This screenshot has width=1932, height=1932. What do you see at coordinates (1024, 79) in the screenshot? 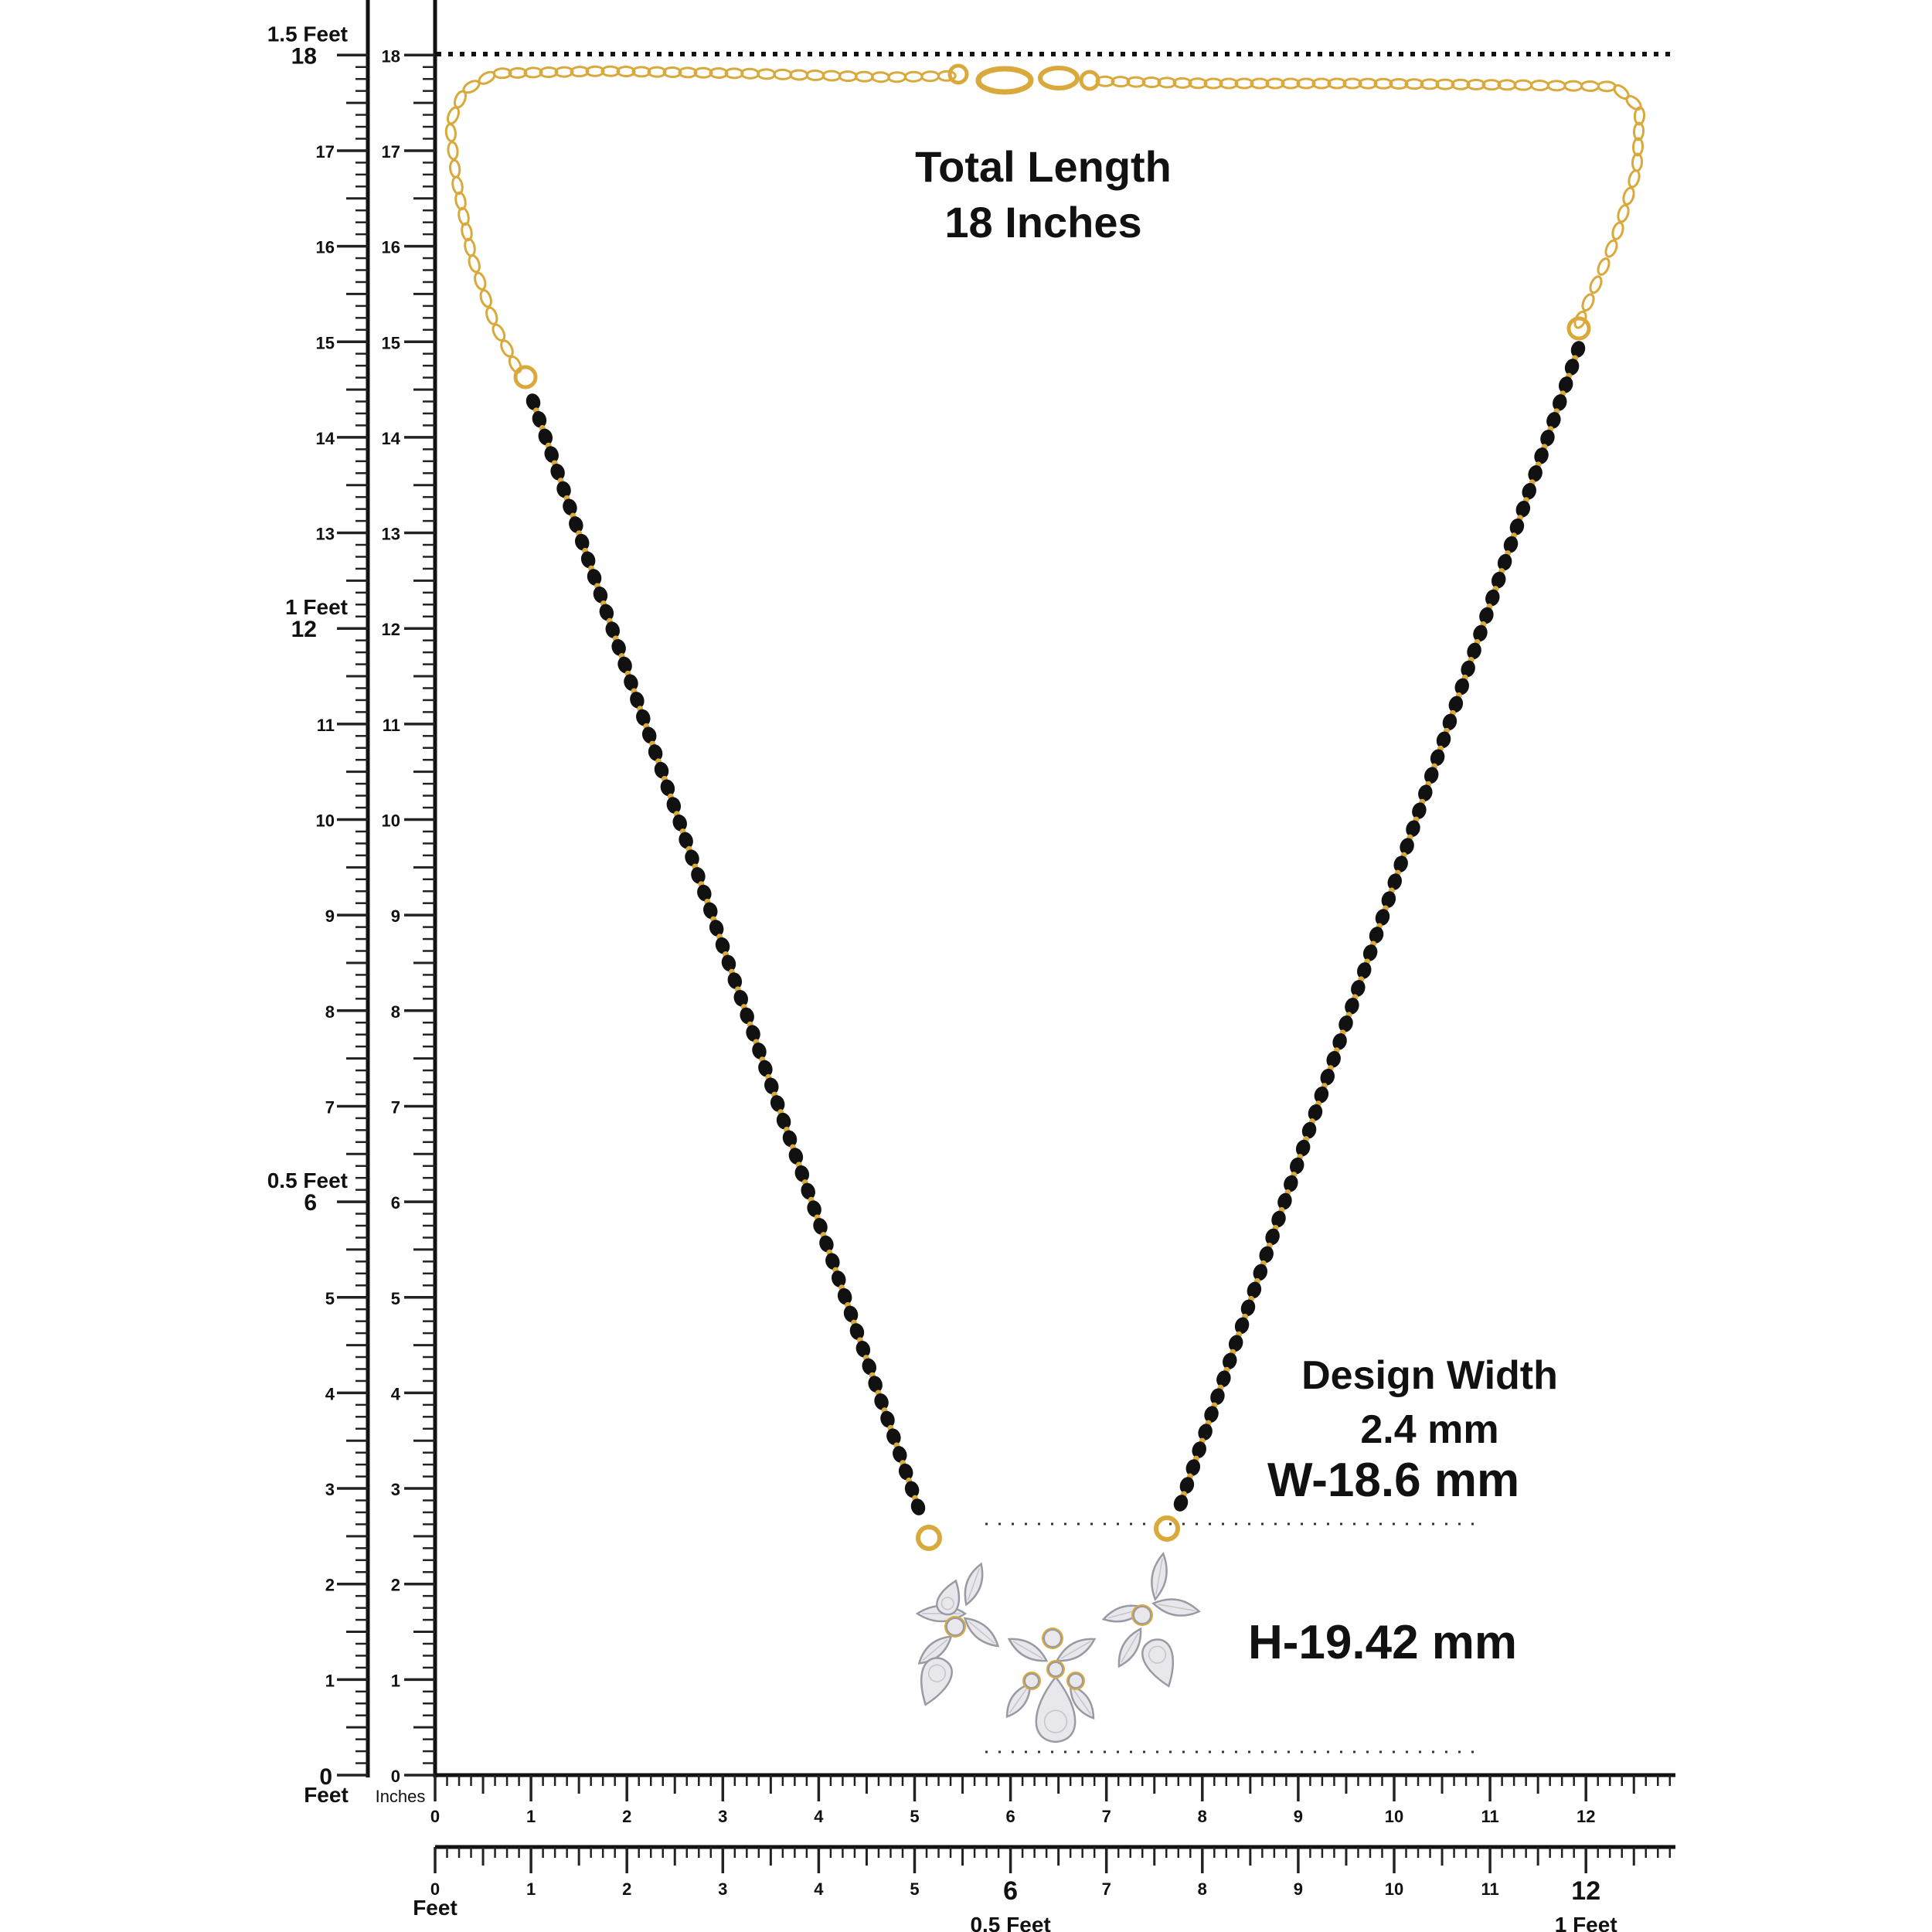
I see `lobster-clasp` at bounding box center [1024, 79].